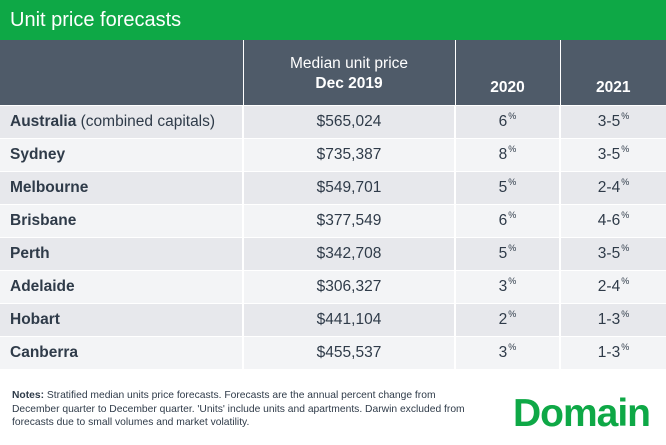  I want to click on city-name: Hobart, so click(35, 319).